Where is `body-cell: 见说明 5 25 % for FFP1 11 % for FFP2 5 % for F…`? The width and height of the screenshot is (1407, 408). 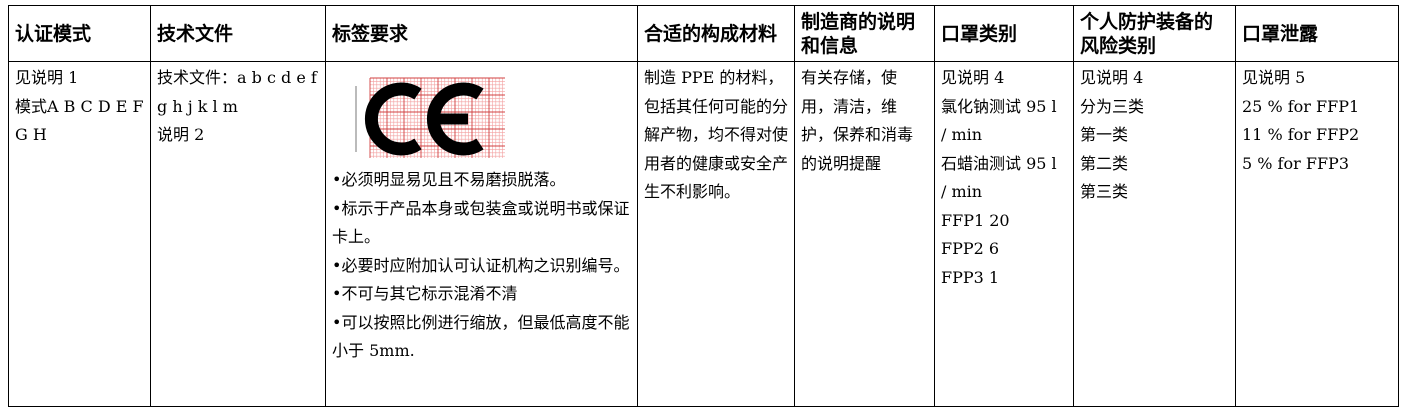
body-cell: 见说明 5 25 % for FFP1 11 % for FFP2 5 % for F… is located at coordinates (1317, 234).